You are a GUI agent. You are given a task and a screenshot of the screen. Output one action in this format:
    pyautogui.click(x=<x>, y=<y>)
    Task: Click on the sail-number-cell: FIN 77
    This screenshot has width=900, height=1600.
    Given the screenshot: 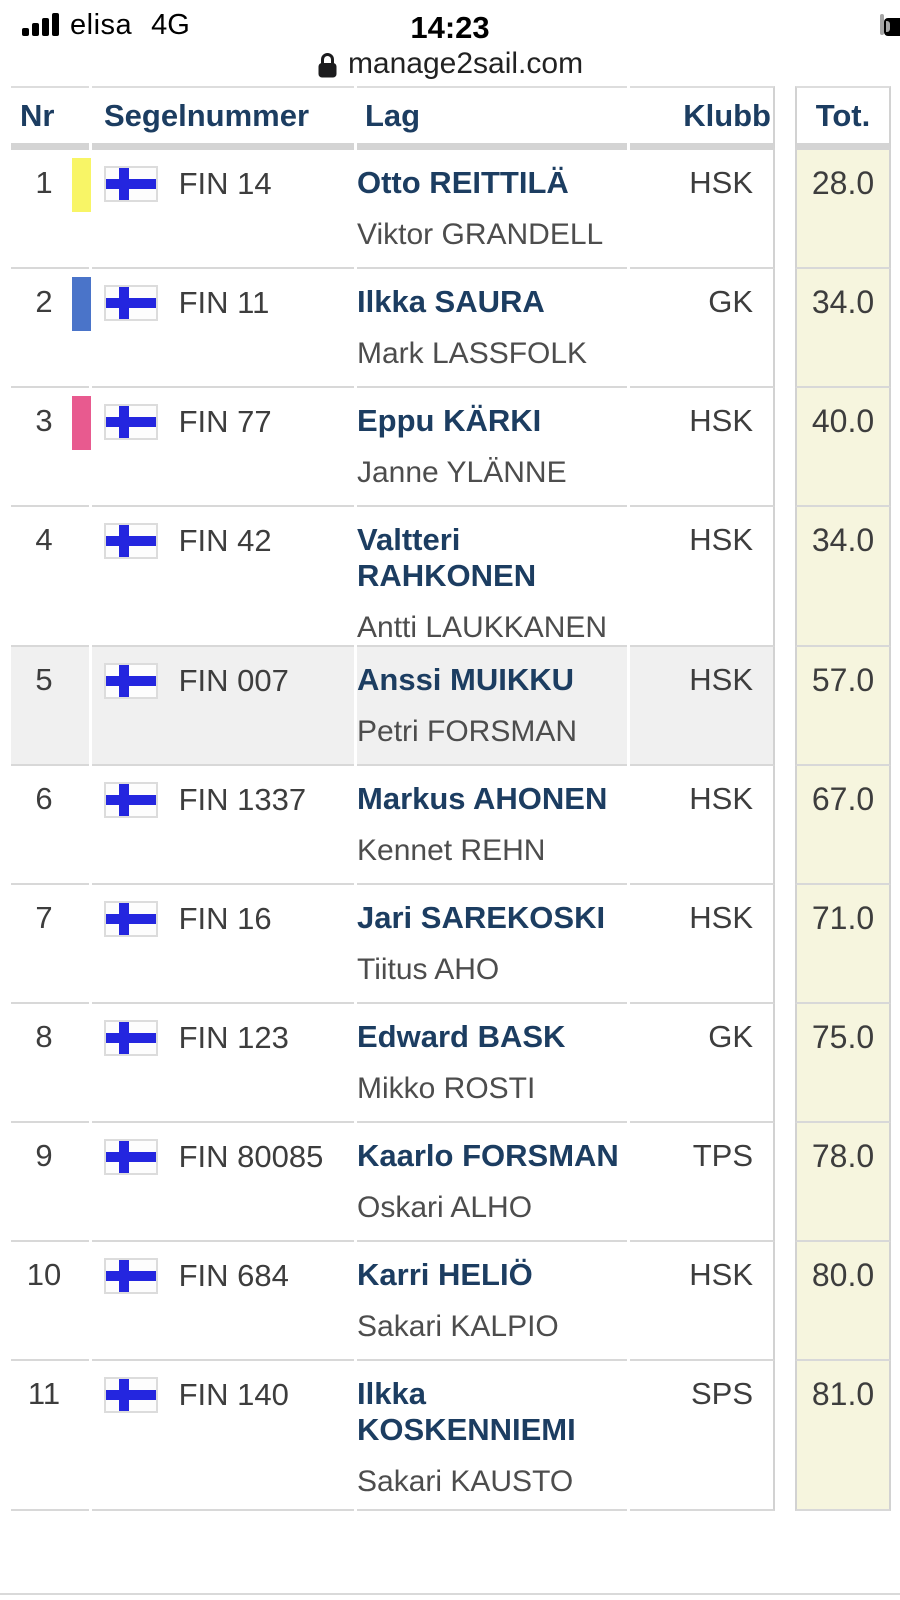 What is the action you would take?
    pyautogui.click(x=213, y=447)
    